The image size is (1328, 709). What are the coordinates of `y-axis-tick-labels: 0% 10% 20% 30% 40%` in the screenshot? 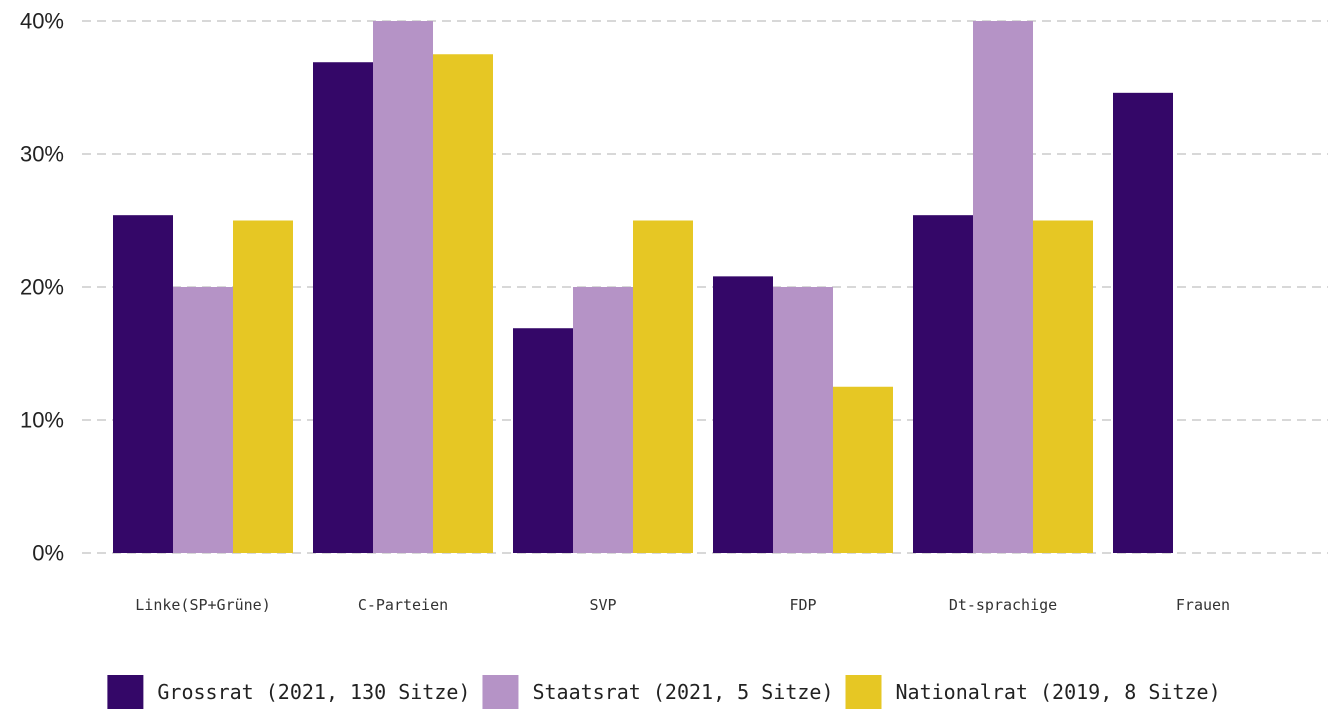 It's located at (42, 287).